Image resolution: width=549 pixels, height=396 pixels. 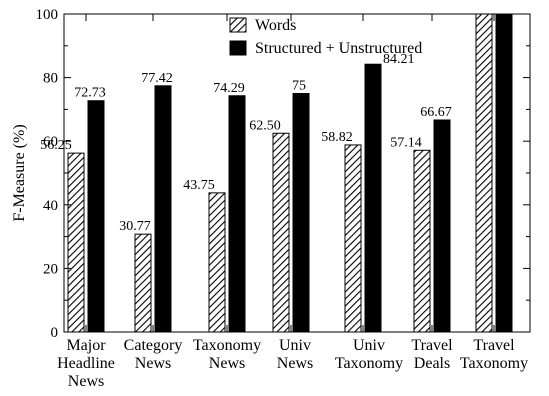 What do you see at coordinates (275, 25) in the screenshot?
I see `legend-label-0: Words` at bounding box center [275, 25].